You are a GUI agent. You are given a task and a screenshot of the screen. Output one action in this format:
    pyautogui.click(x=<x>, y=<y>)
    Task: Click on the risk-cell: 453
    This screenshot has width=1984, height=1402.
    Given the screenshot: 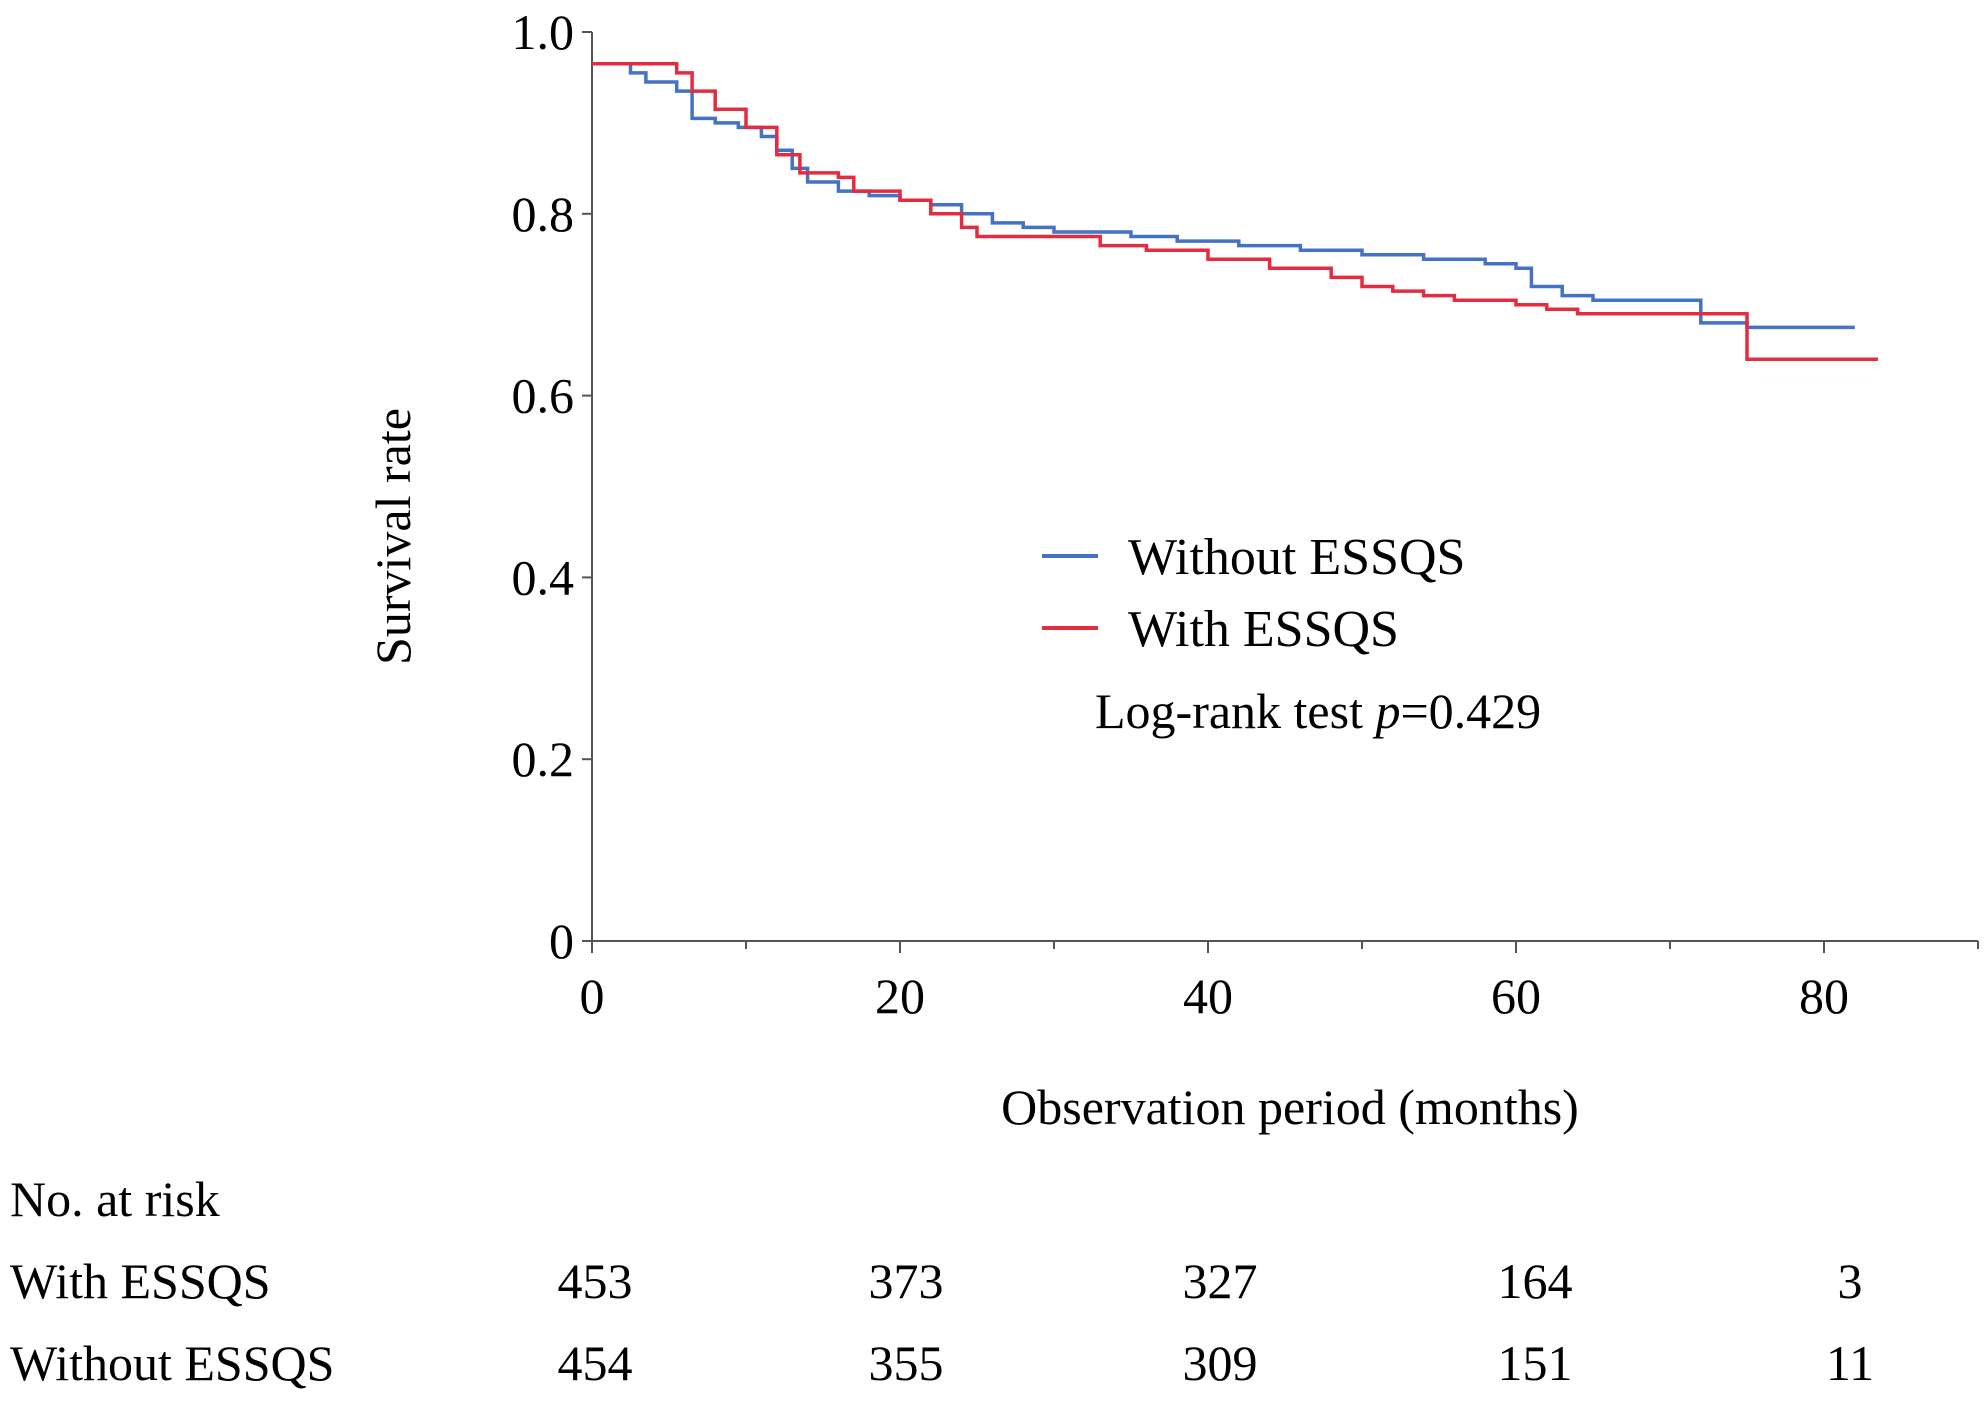 What is the action you would take?
    pyautogui.click(x=595, y=1281)
    